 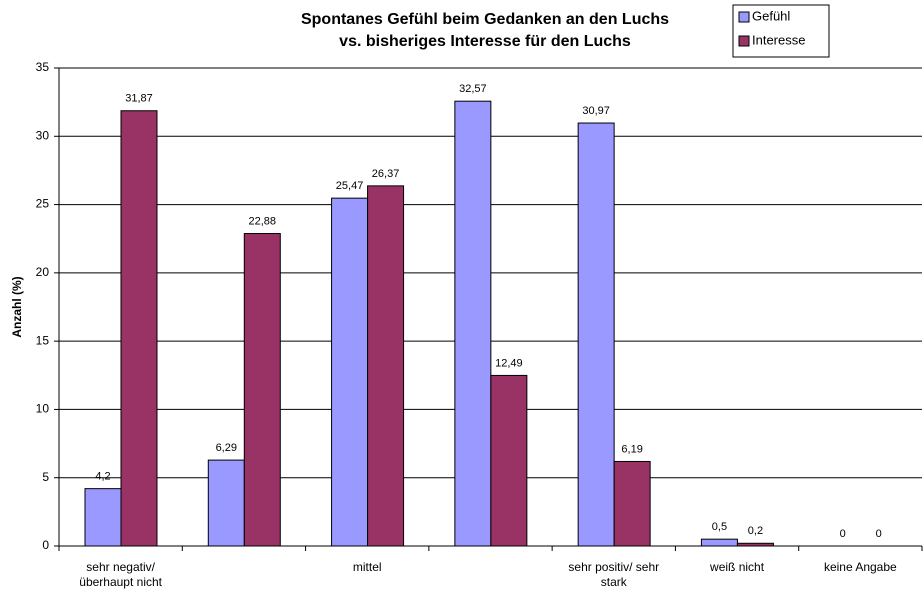 I want to click on value-label: 22,88, so click(x=263, y=221).